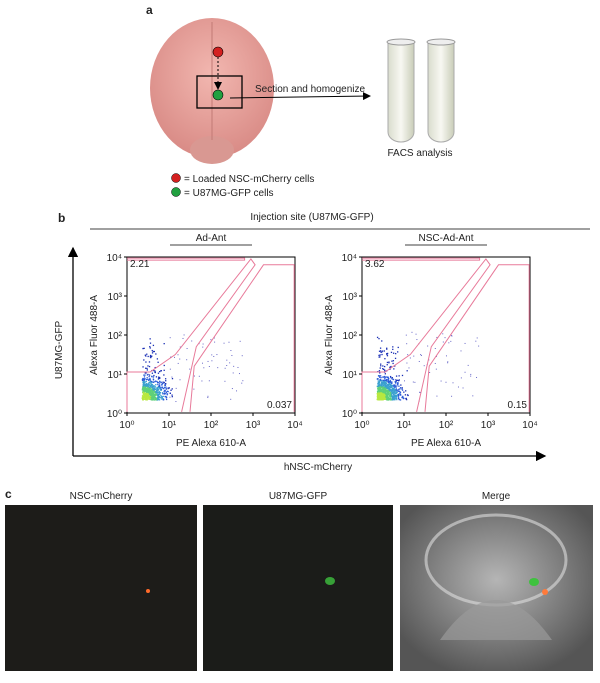  Describe the element at coordinates (318, 467) in the screenshot. I see `x-axis-title: hNSC-mCherry` at that location.